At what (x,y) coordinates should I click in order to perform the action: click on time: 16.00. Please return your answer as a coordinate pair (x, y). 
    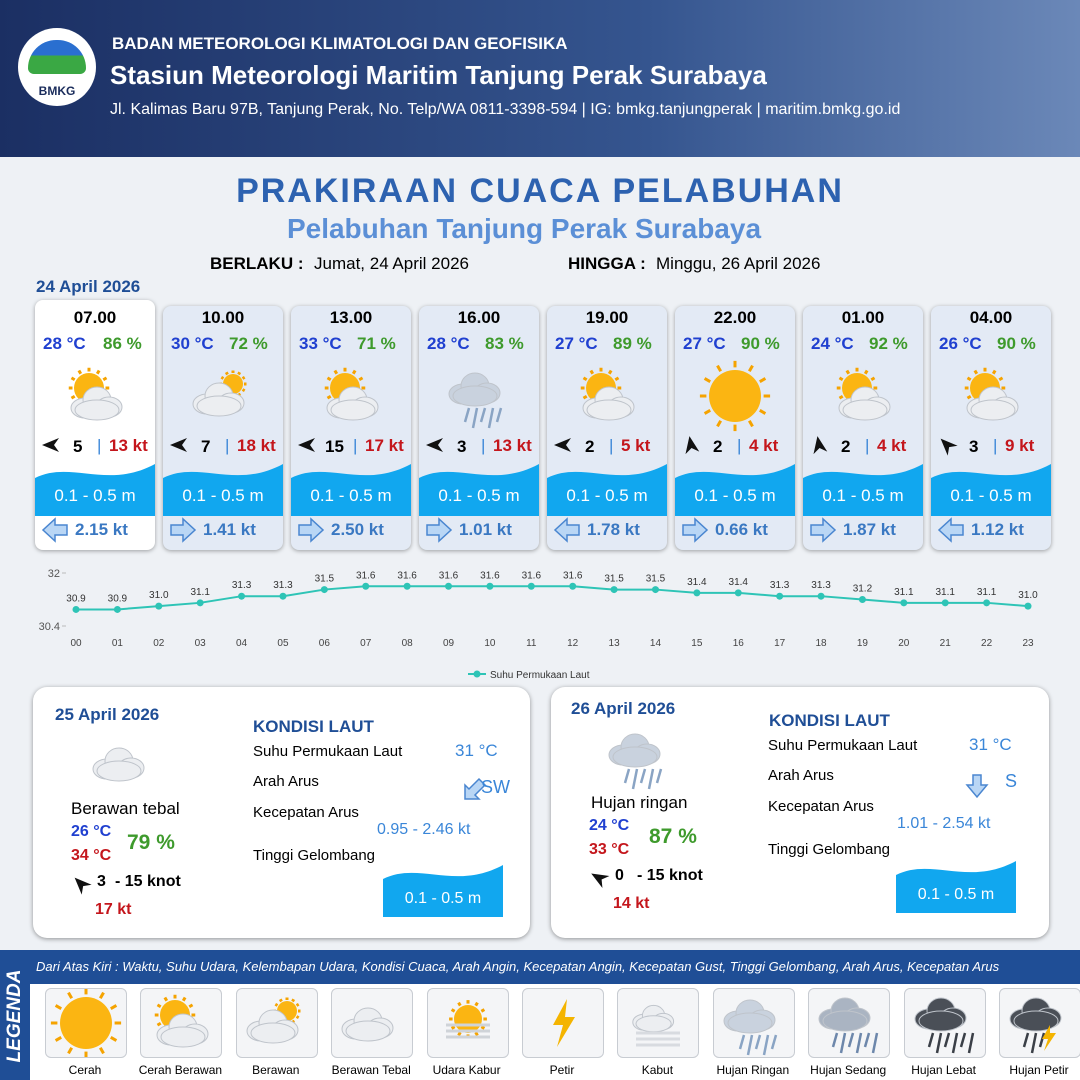
    Looking at the image, I should click on (479, 317).